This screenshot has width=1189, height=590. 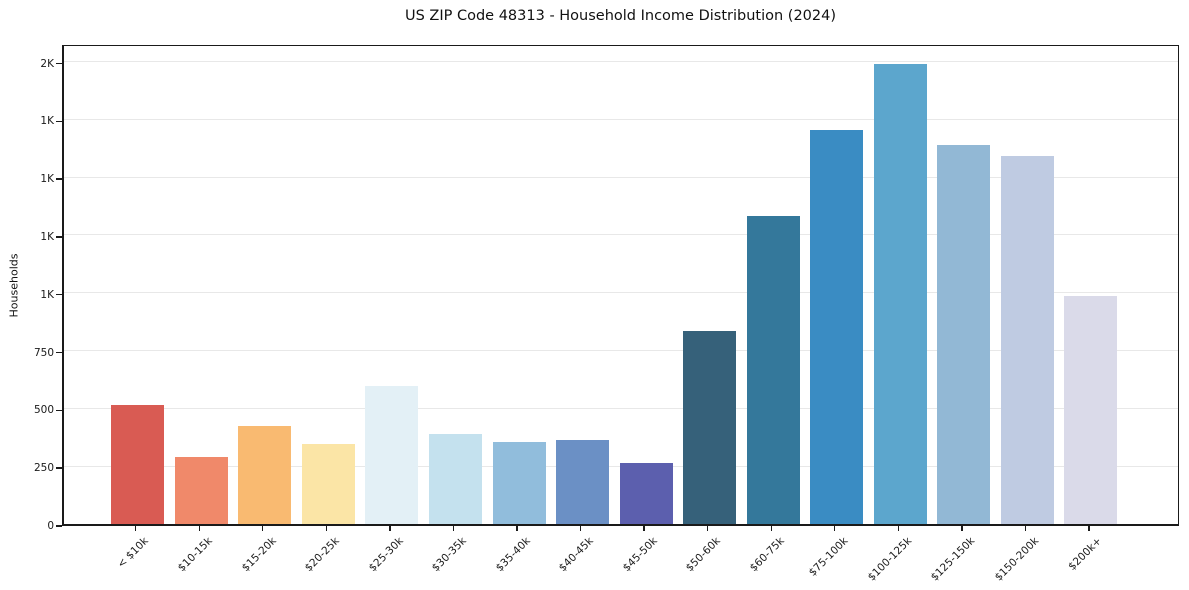 I want to click on x-tick-label-text: $125-150k, so click(x=953, y=559).